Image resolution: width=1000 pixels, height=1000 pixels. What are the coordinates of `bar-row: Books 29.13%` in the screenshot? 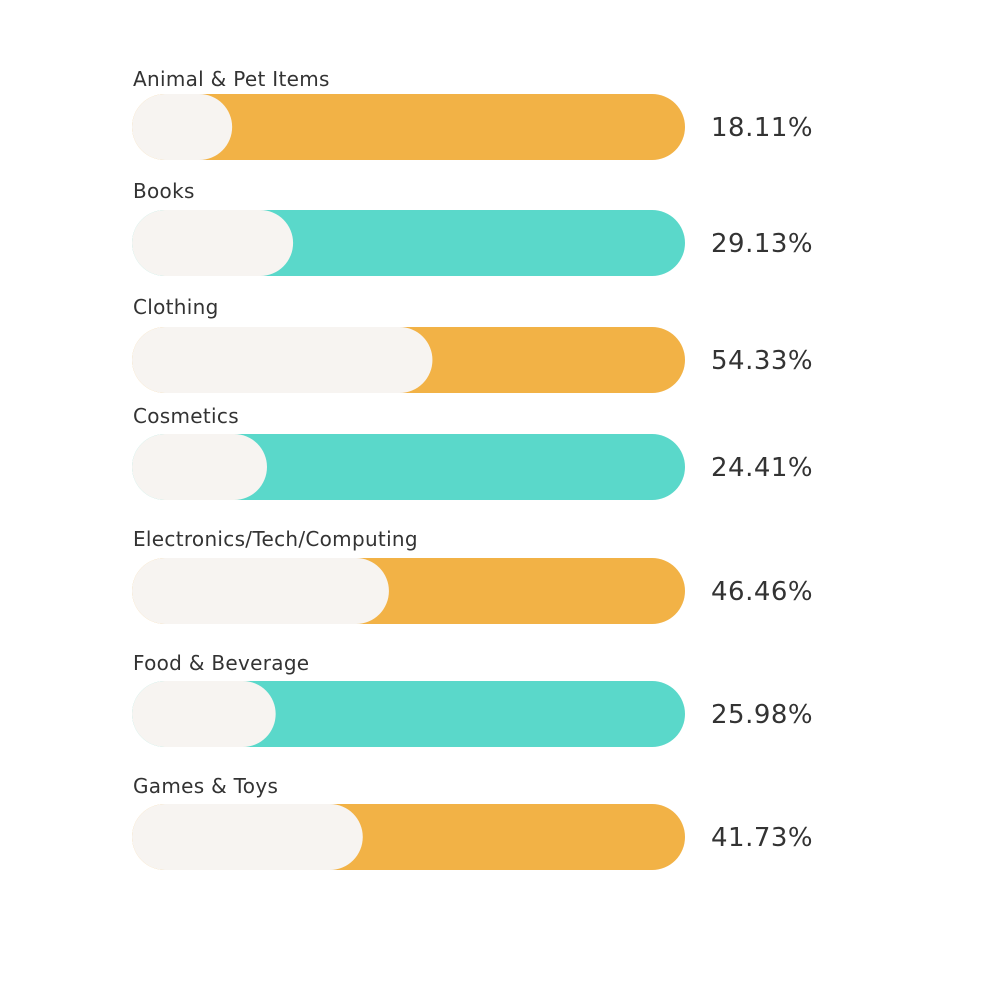 It's located at (472, 227).